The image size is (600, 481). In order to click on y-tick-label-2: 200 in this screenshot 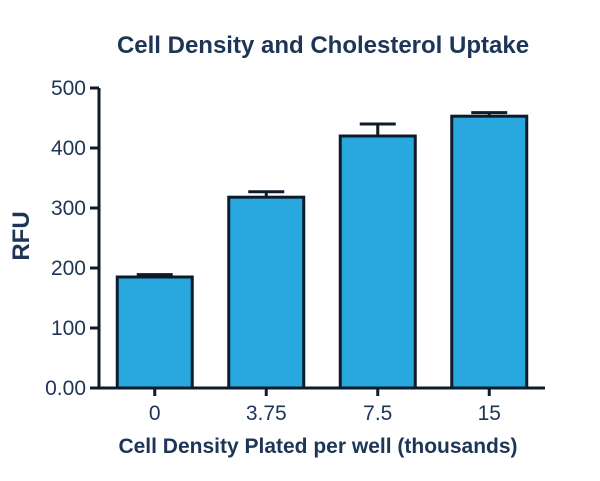, I will do `click(68, 268)`.